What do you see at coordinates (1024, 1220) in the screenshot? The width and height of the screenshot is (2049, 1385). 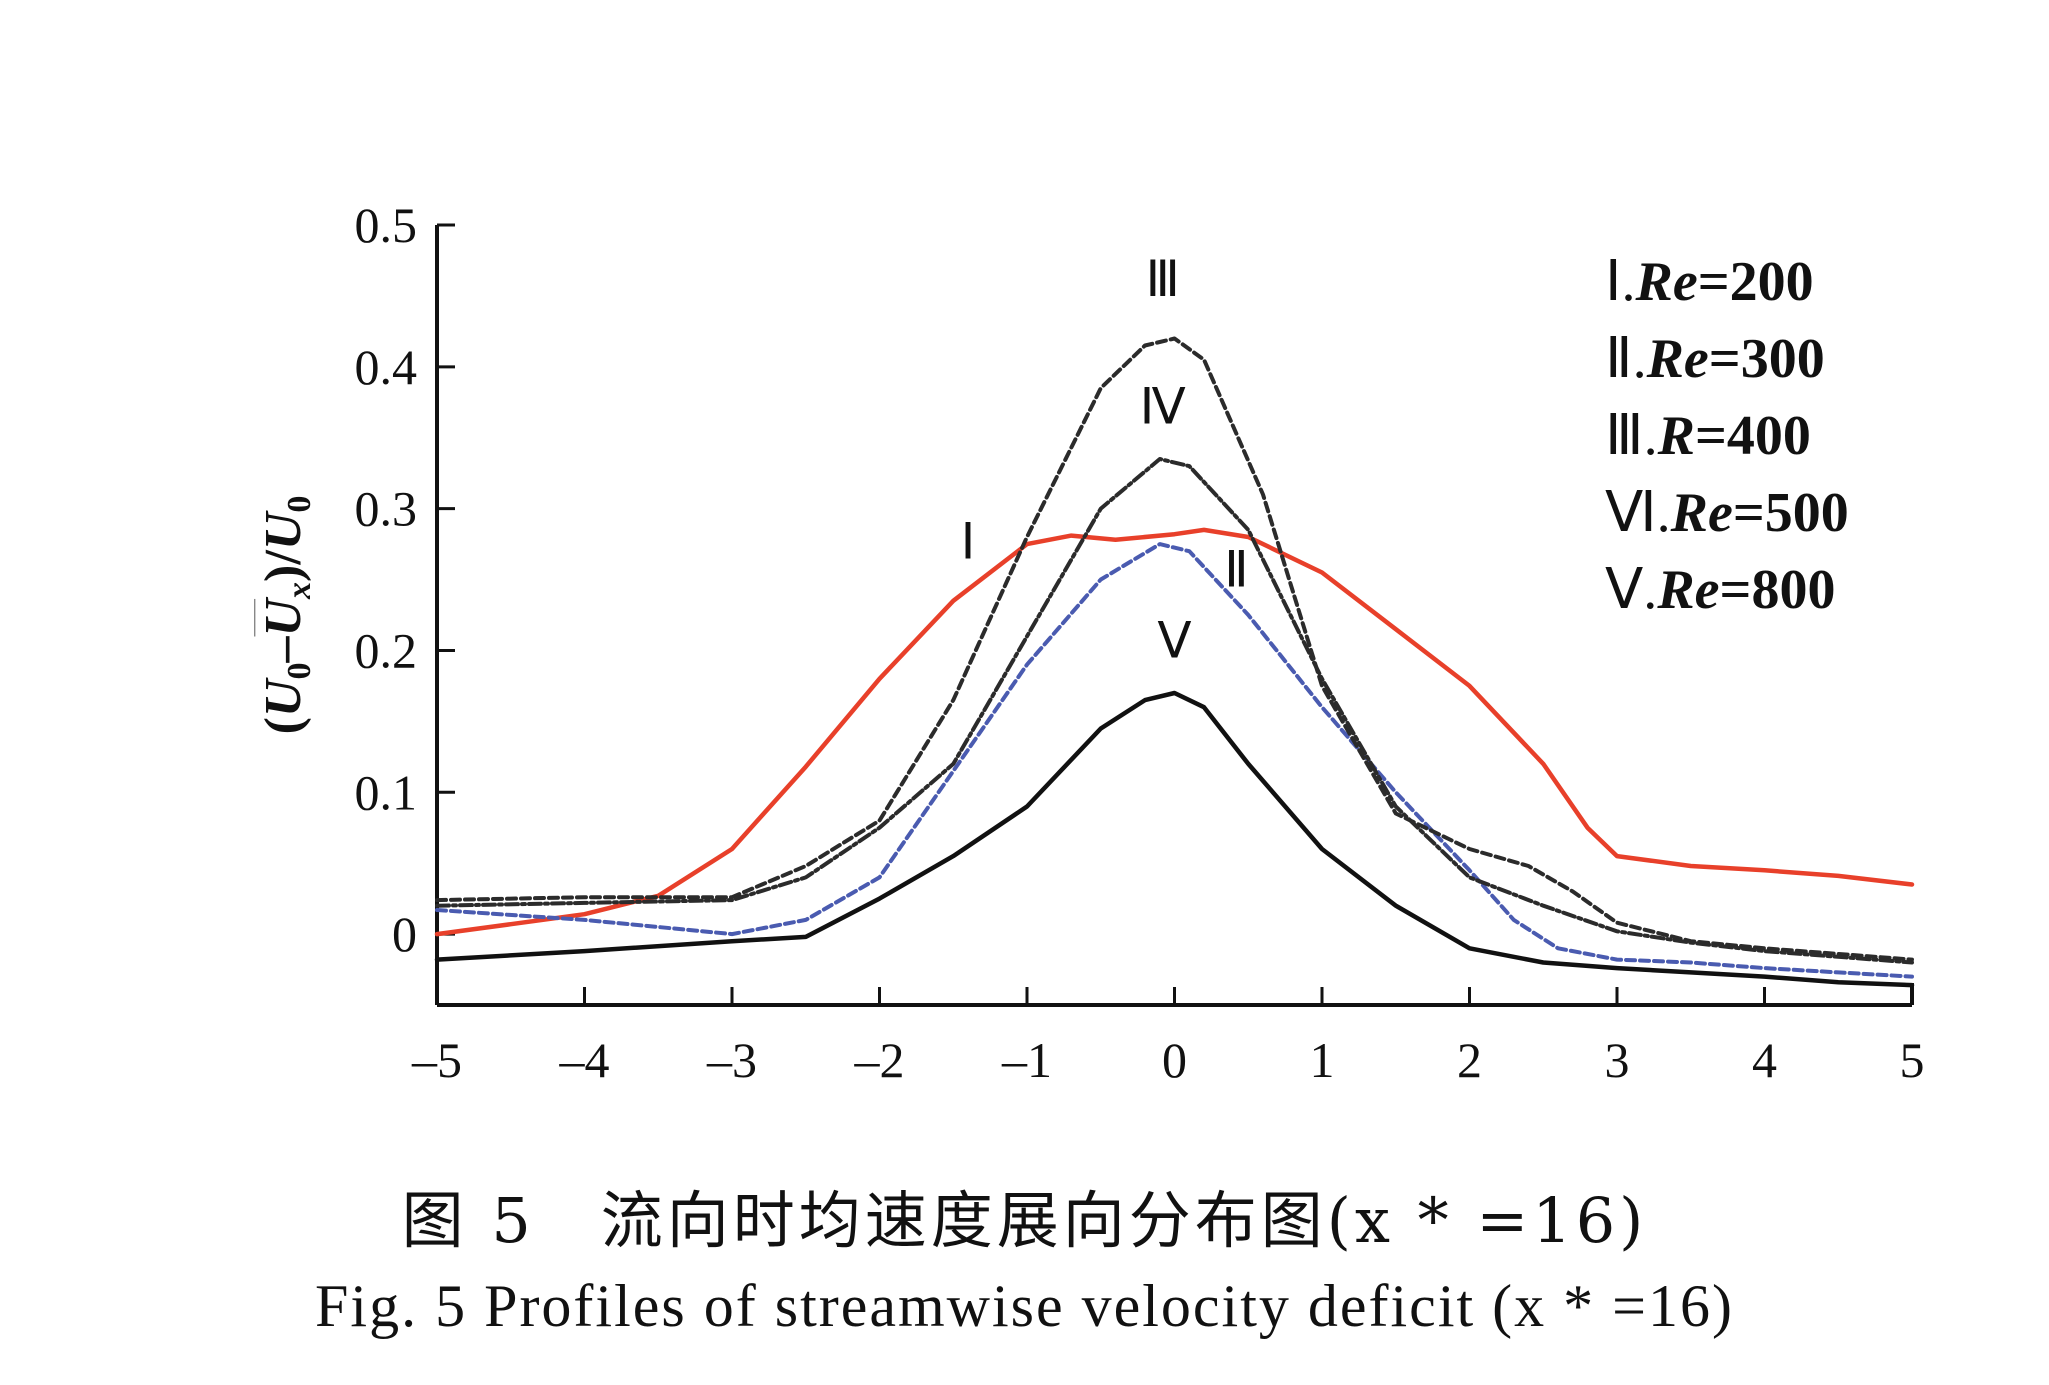 I see `figure-caption-chinese: 图 5 流向时均速度展向分布图(x * =16)` at bounding box center [1024, 1220].